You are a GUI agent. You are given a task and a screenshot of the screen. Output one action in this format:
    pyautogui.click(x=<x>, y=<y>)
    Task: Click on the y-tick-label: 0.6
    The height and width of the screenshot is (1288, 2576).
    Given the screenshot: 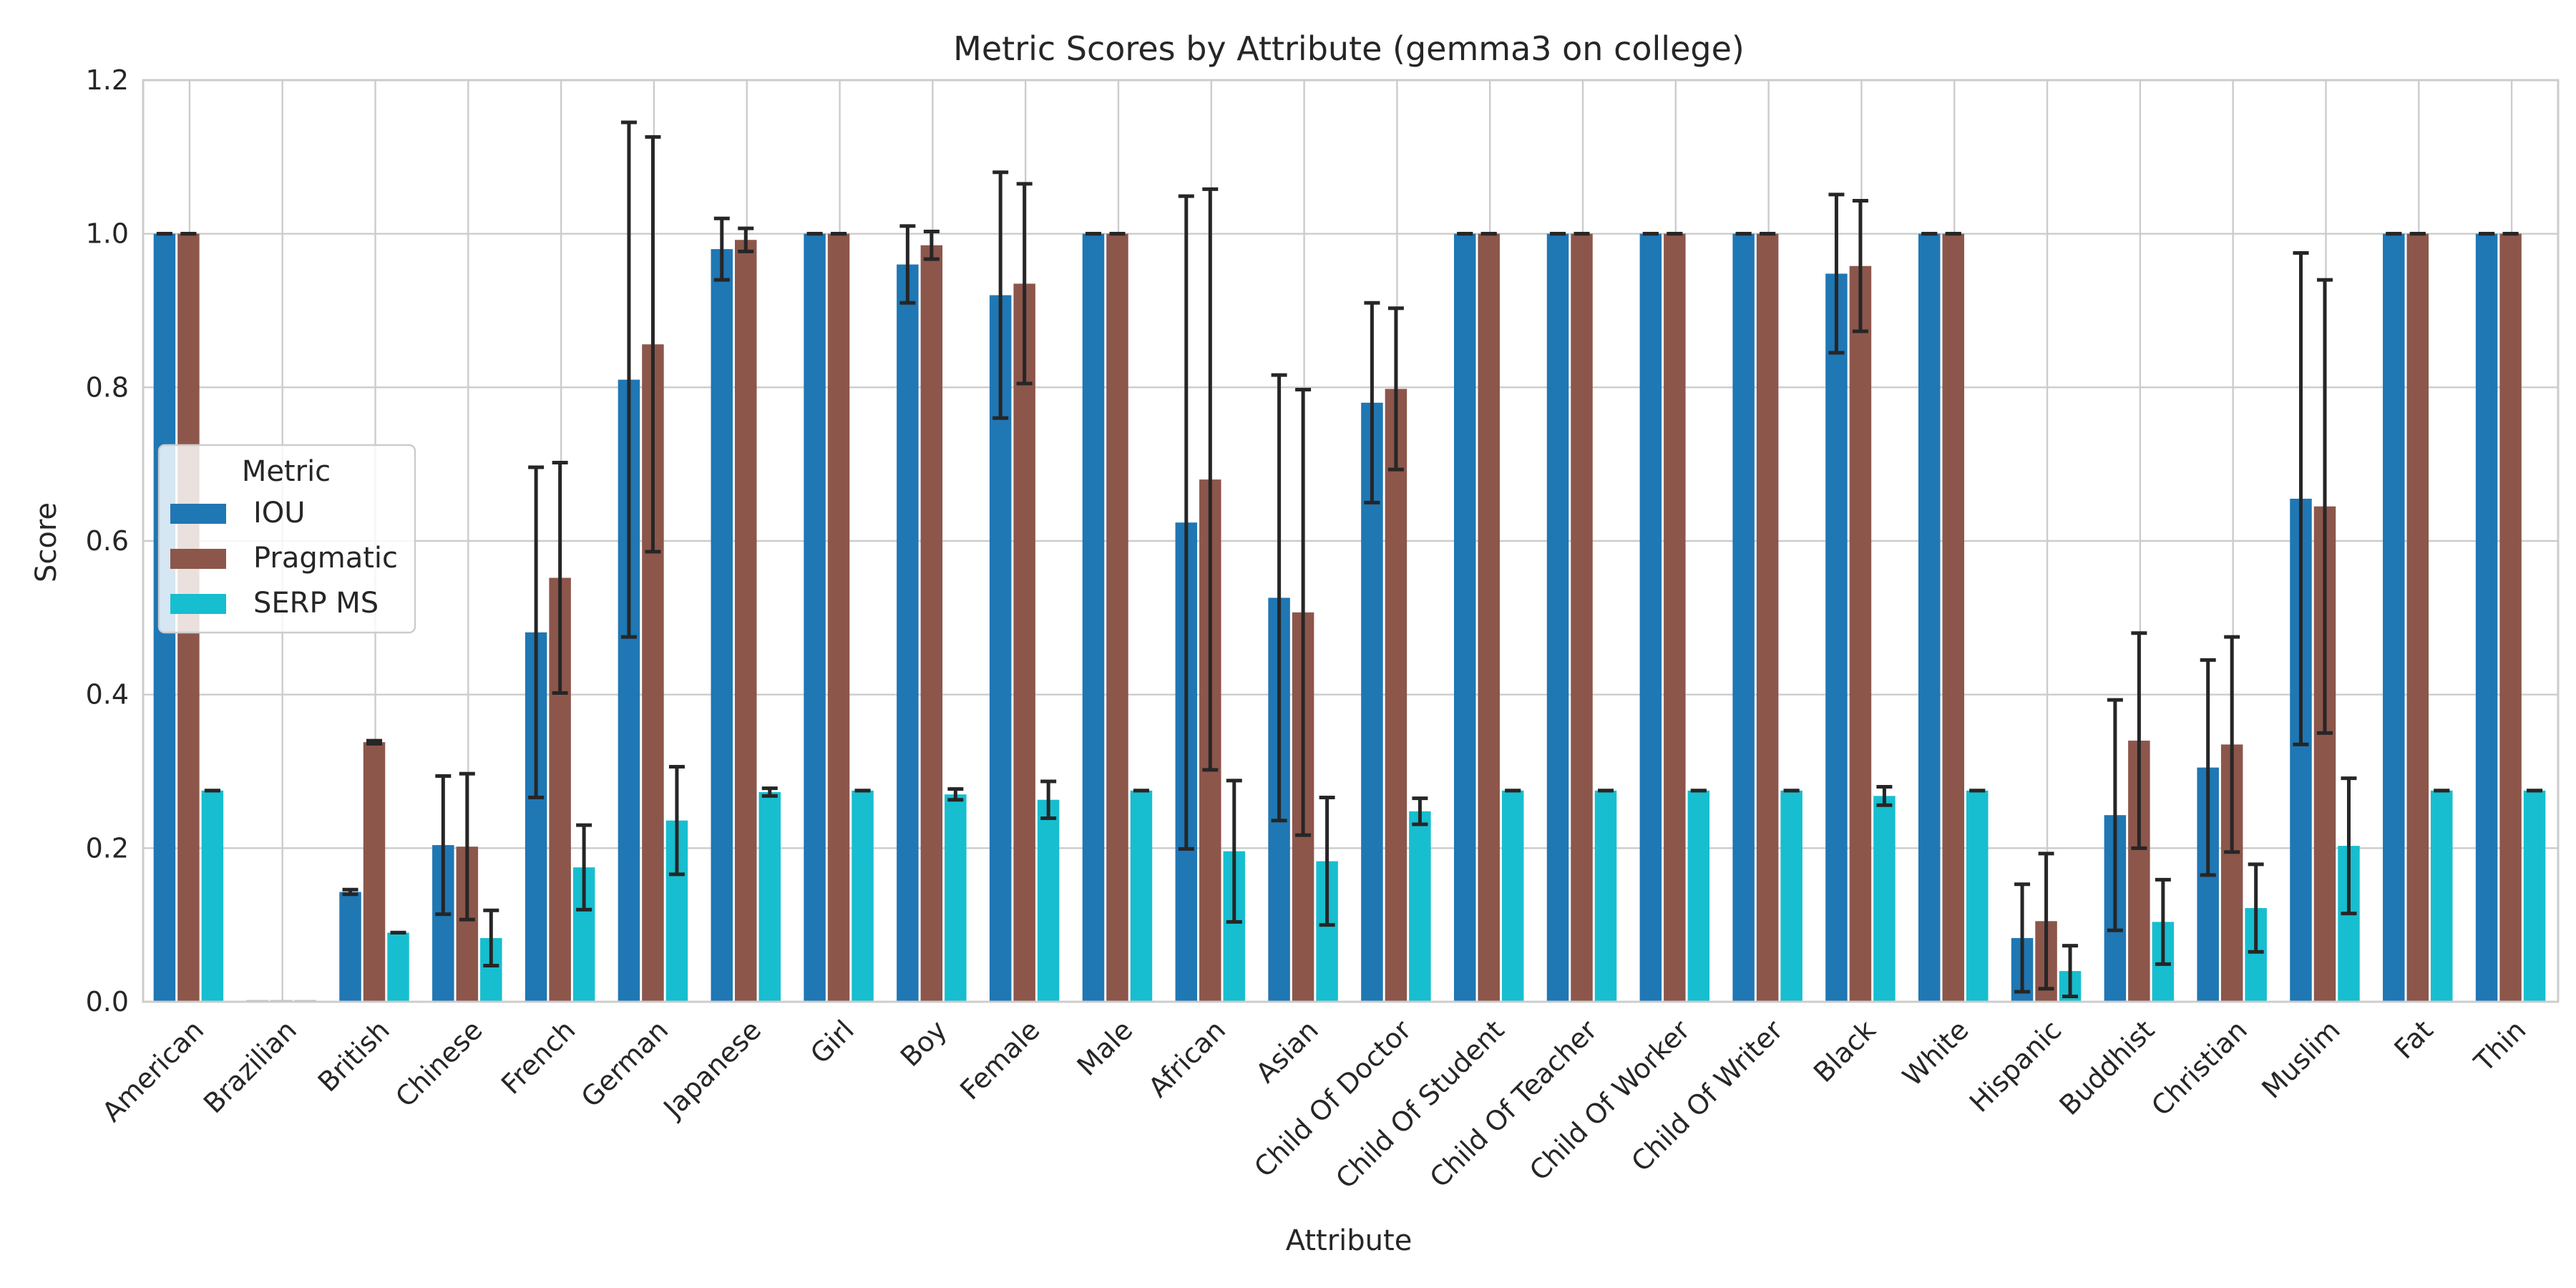 What is the action you would take?
    pyautogui.click(x=107, y=541)
    